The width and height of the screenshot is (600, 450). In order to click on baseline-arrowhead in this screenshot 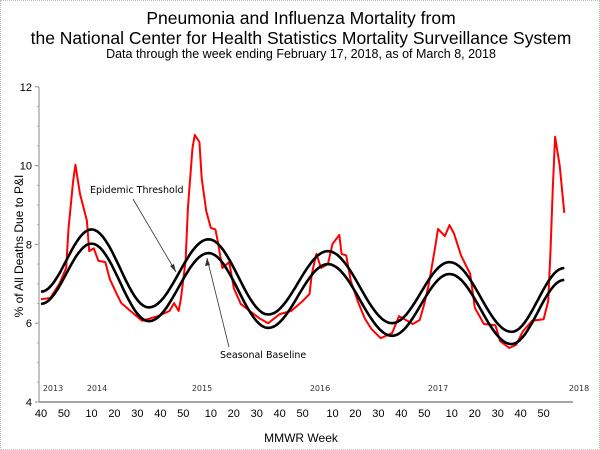, I will do `click(207, 262)`.